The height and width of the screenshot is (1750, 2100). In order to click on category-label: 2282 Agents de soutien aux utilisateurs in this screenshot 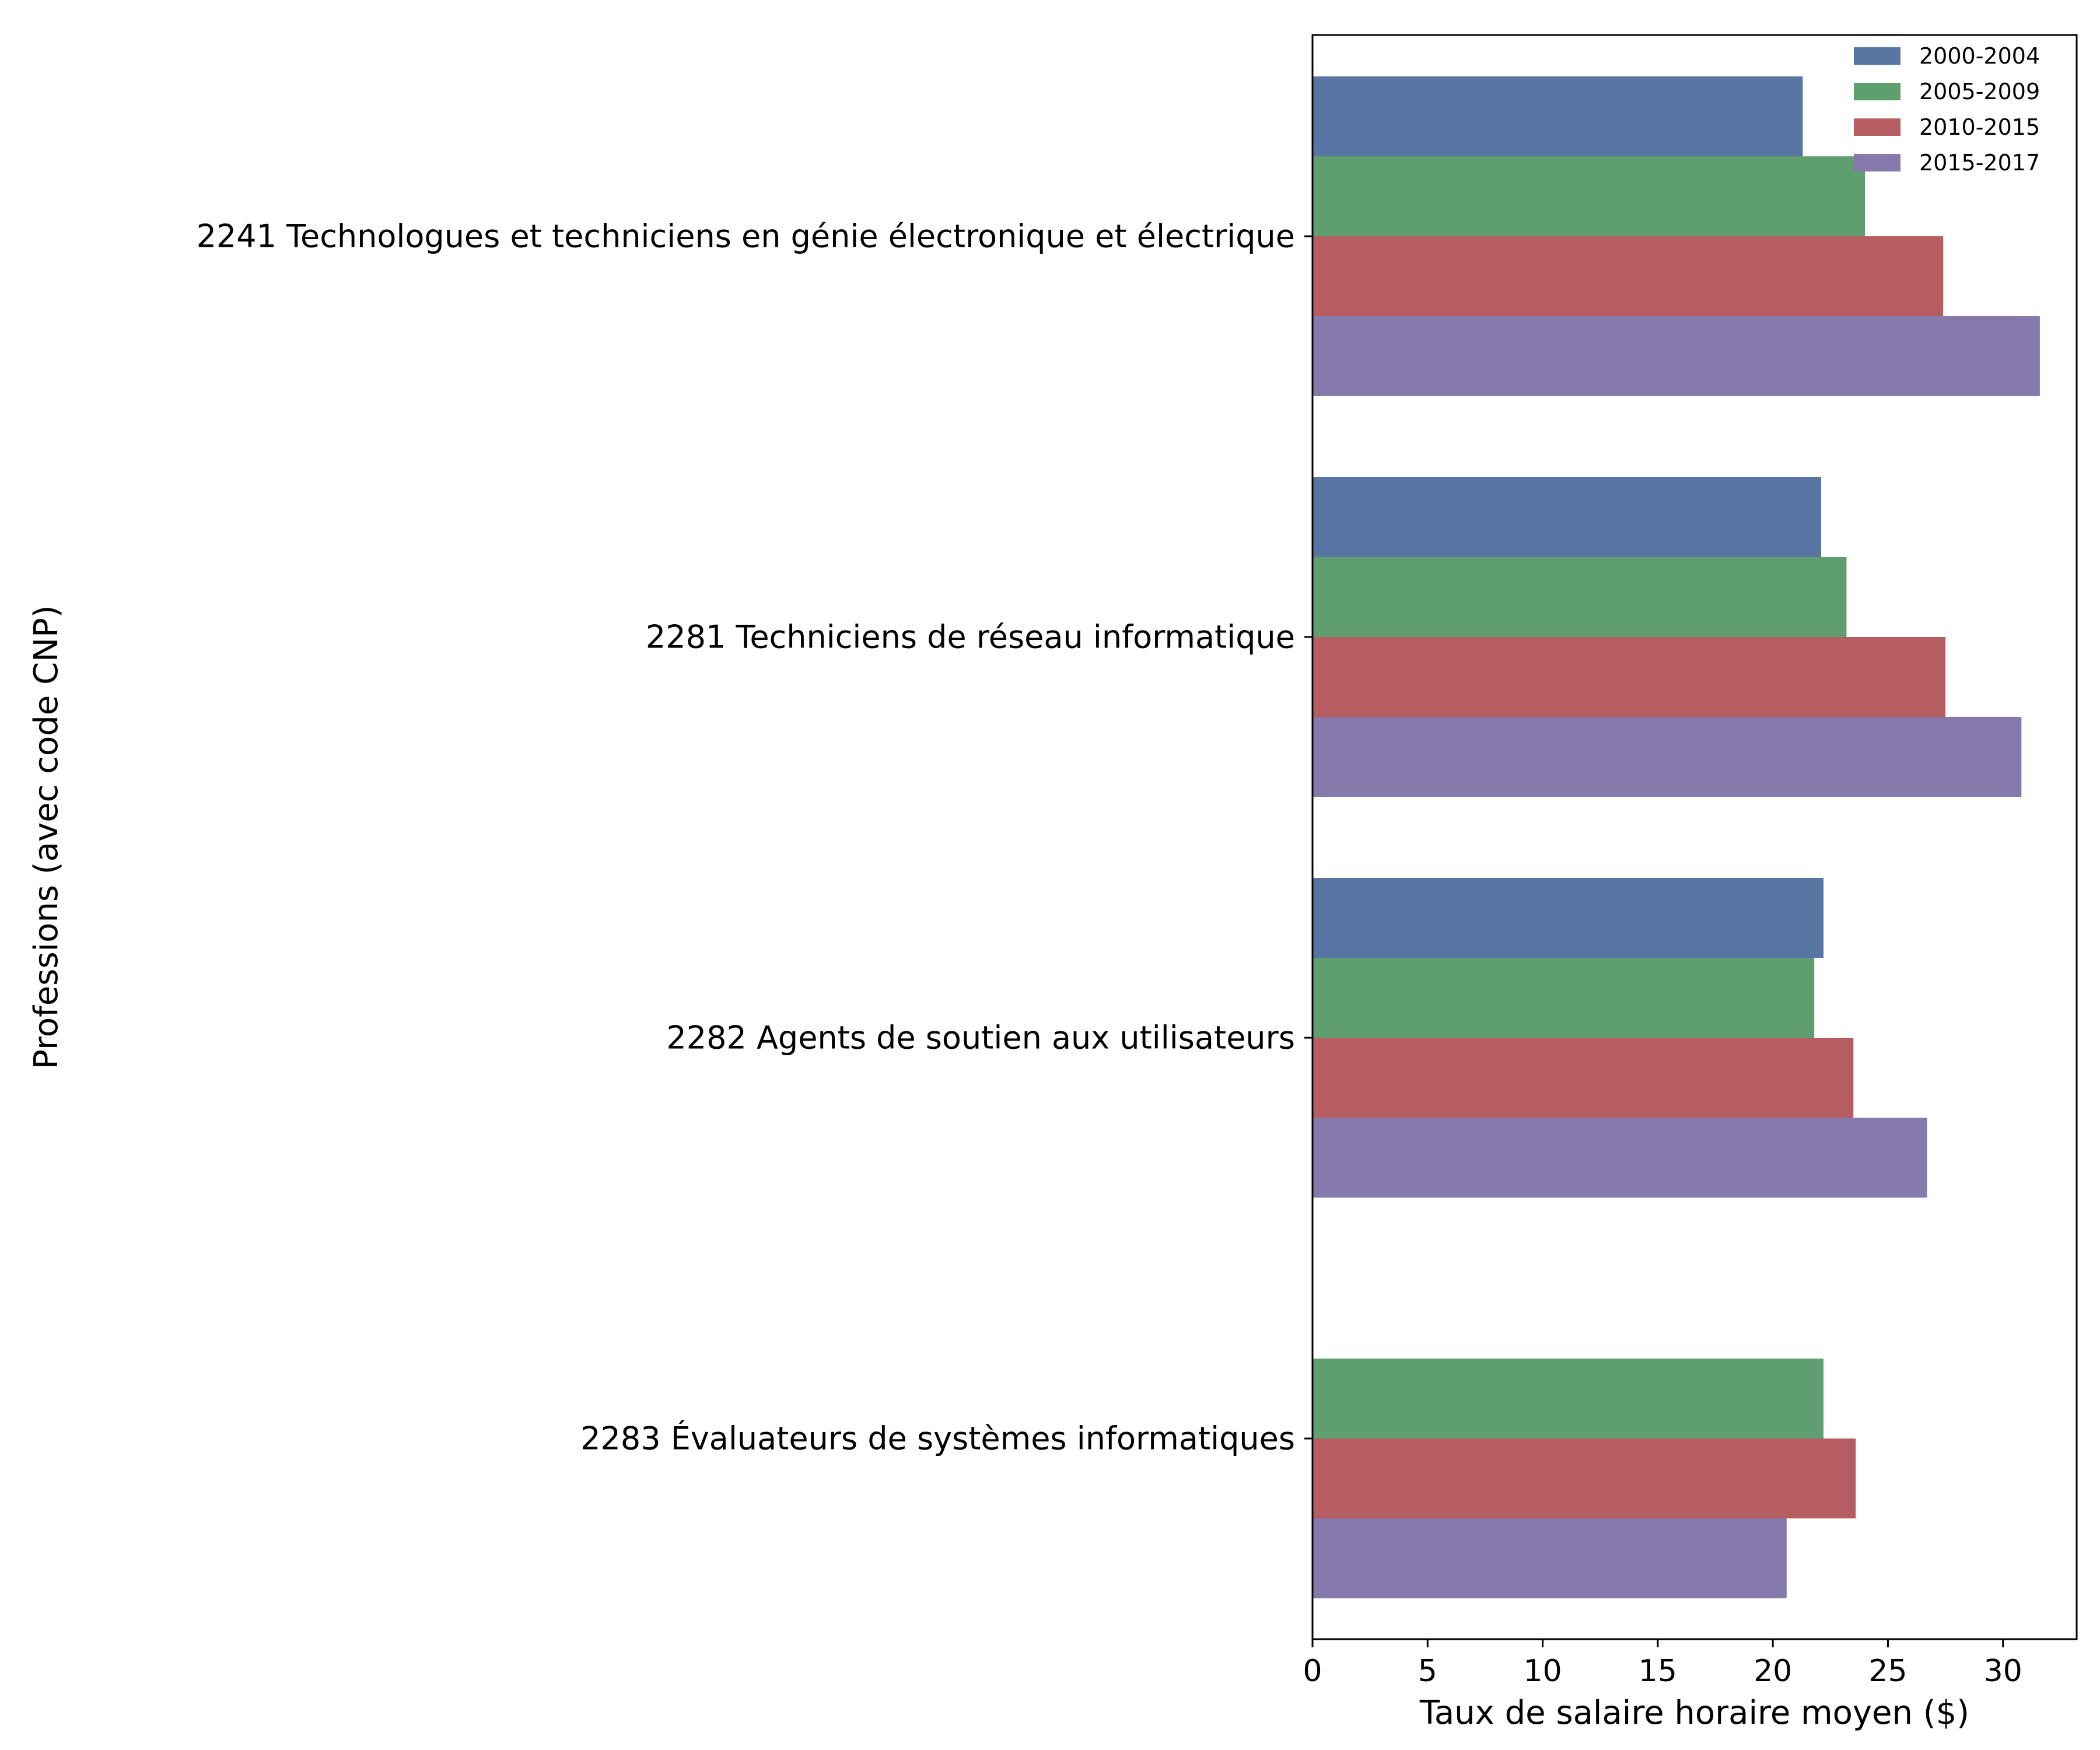, I will do `click(980, 1038)`.